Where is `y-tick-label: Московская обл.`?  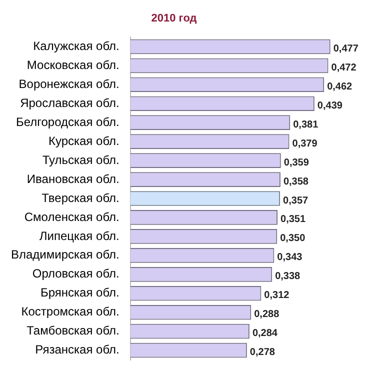
y-tick-label: Московская обл. is located at coordinates (73, 65).